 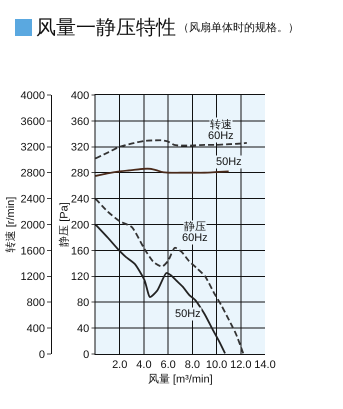 What do you see at coordinates (80, 148) in the screenshot?
I see `y-tick-label: 320` at bounding box center [80, 148].